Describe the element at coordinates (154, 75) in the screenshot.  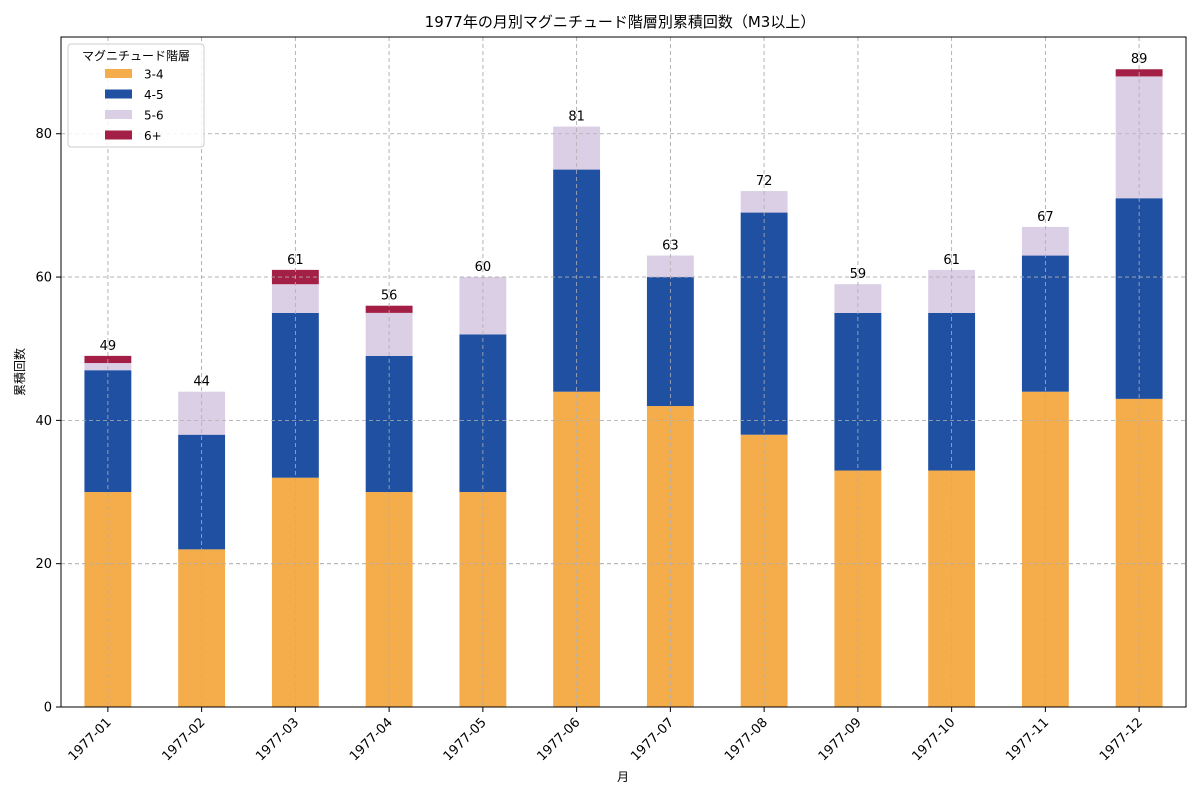
I see `legend-label-3-4: 3-4` at that location.